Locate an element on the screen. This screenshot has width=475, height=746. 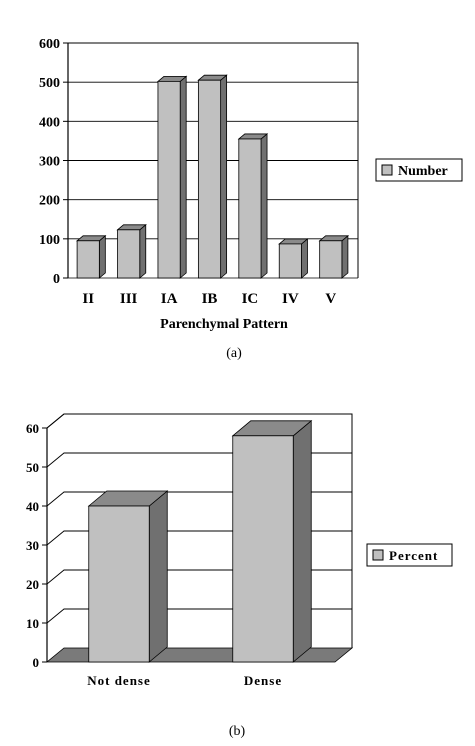
chart-a-legend-swatch is located at coordinates (387, 170).